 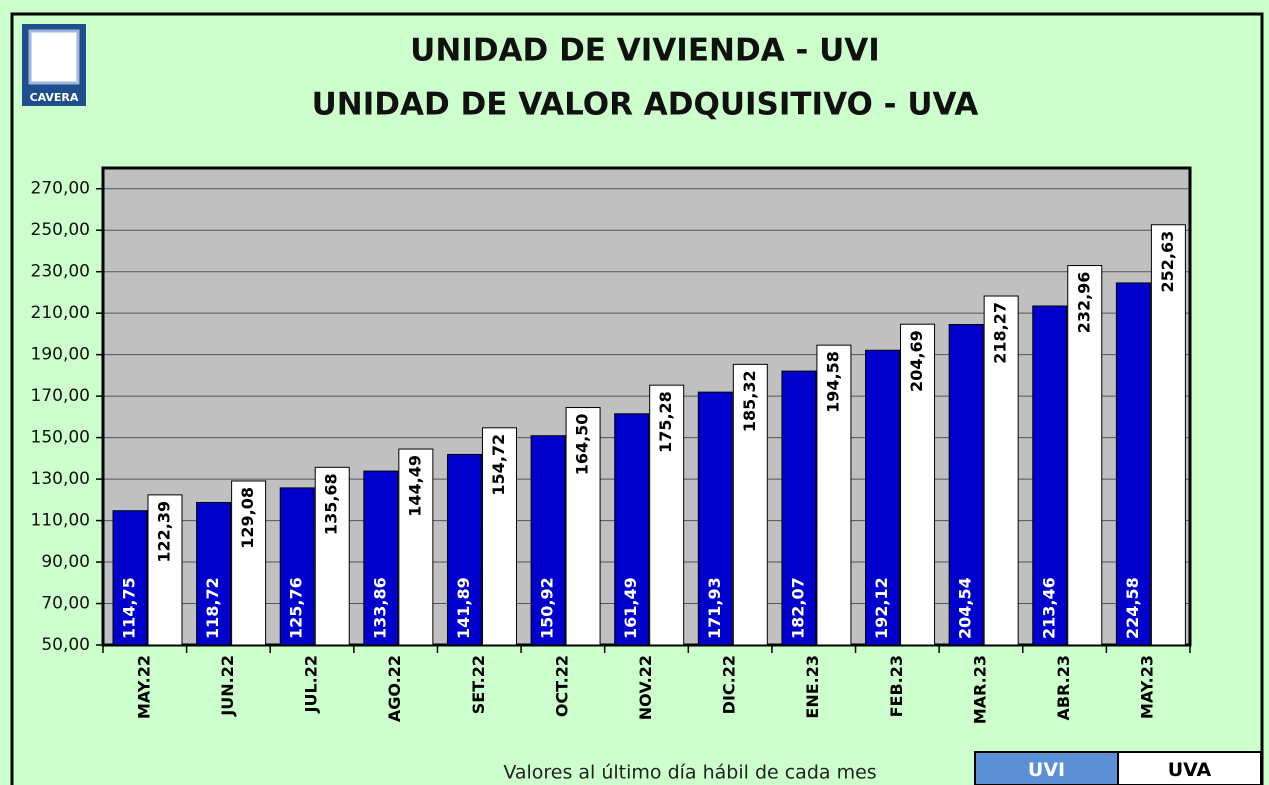 What do you see at coordinates (729, 684) in the screenshot?
I see `x-tick-label: DIC.22` at bounding box center [729, 684].